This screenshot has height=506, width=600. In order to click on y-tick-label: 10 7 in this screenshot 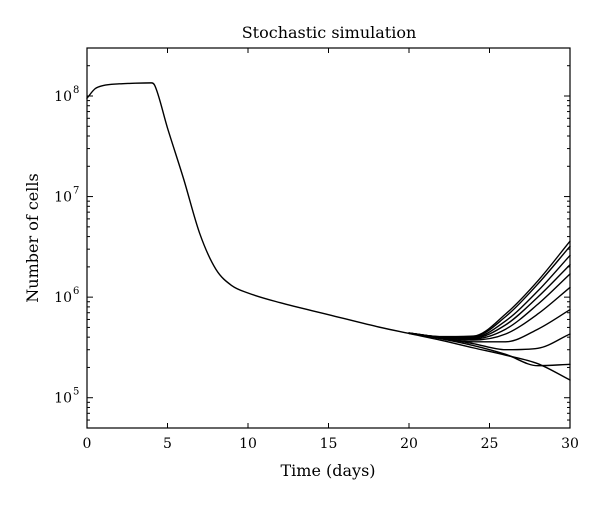, I will do `click(66, 196)`.